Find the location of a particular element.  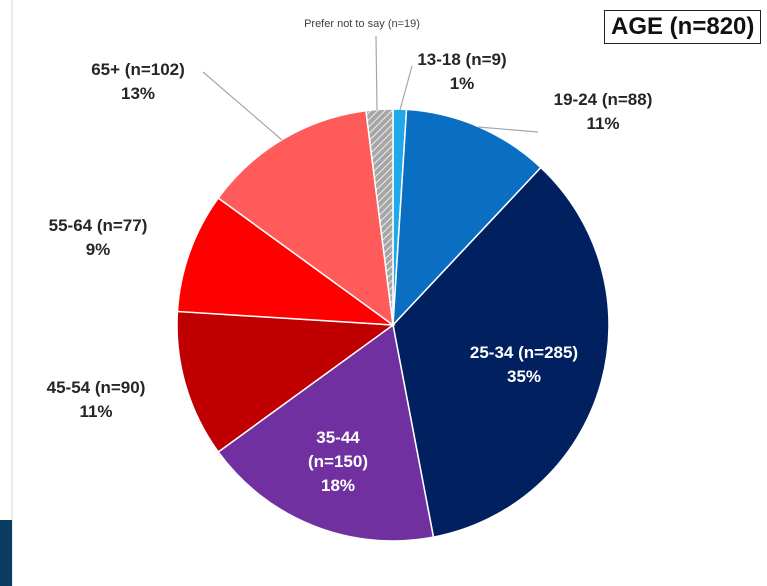

category-label: Prefer not to say (n=19) is located at coordinates (362, 24).